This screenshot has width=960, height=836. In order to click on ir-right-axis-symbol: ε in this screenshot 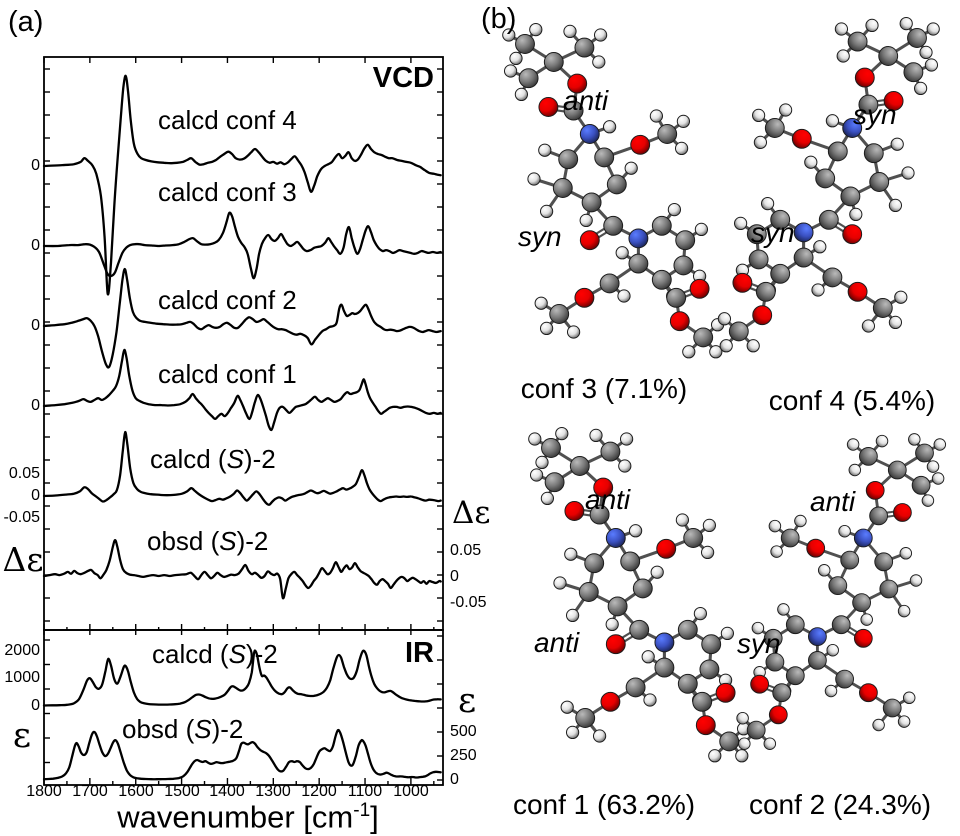, I will do `click(467, 701)`.